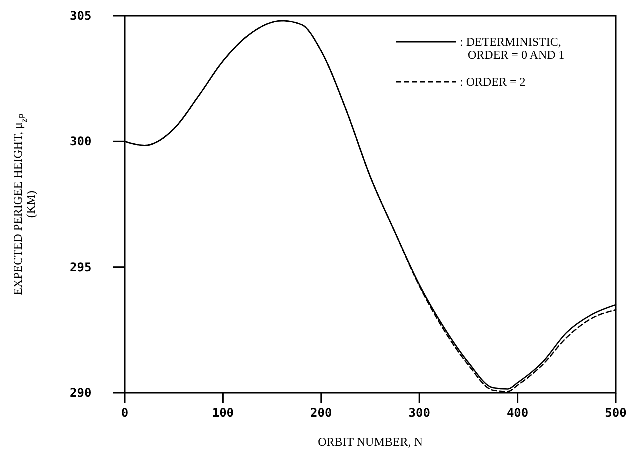 This screenshot has height=454, width=629. What do you see at coordinates (616, 413) in the screenshot?
I see `x-tick-label: 500` at bounding box center [616, 413].